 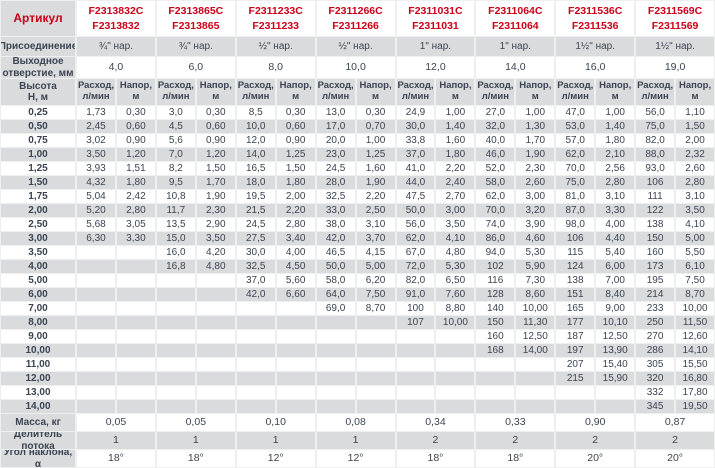 I want to click on flow-value-cell: 128, so click(x=495, y=294).